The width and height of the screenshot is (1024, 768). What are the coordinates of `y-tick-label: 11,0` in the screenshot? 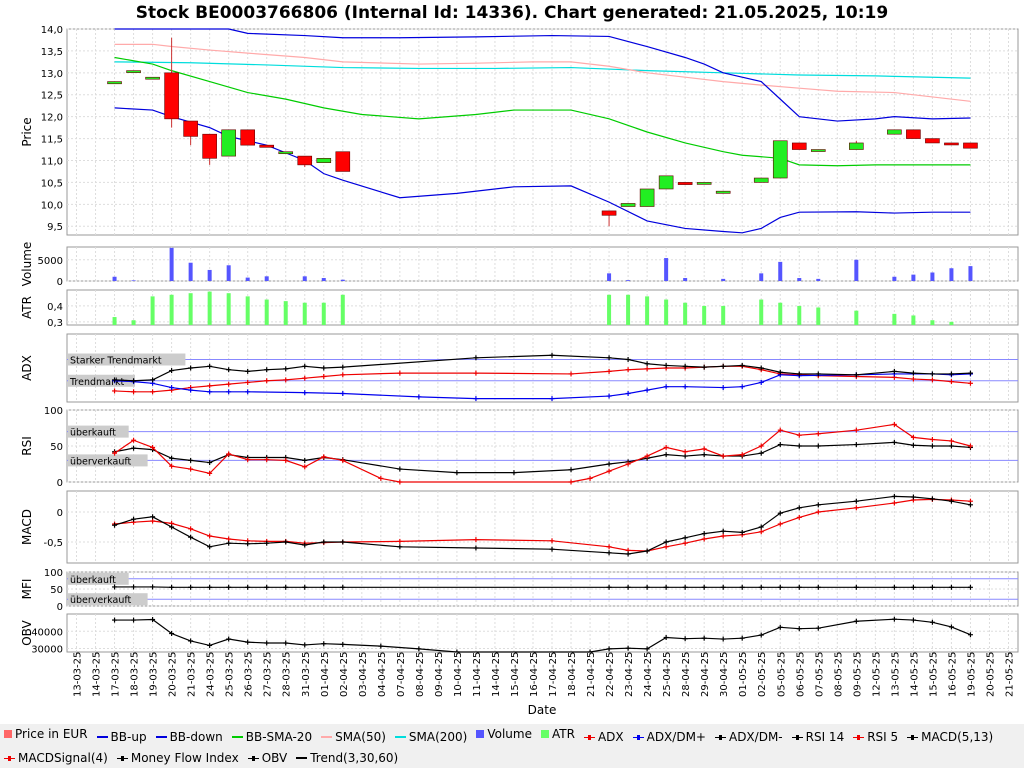 It's located at (52, 161).